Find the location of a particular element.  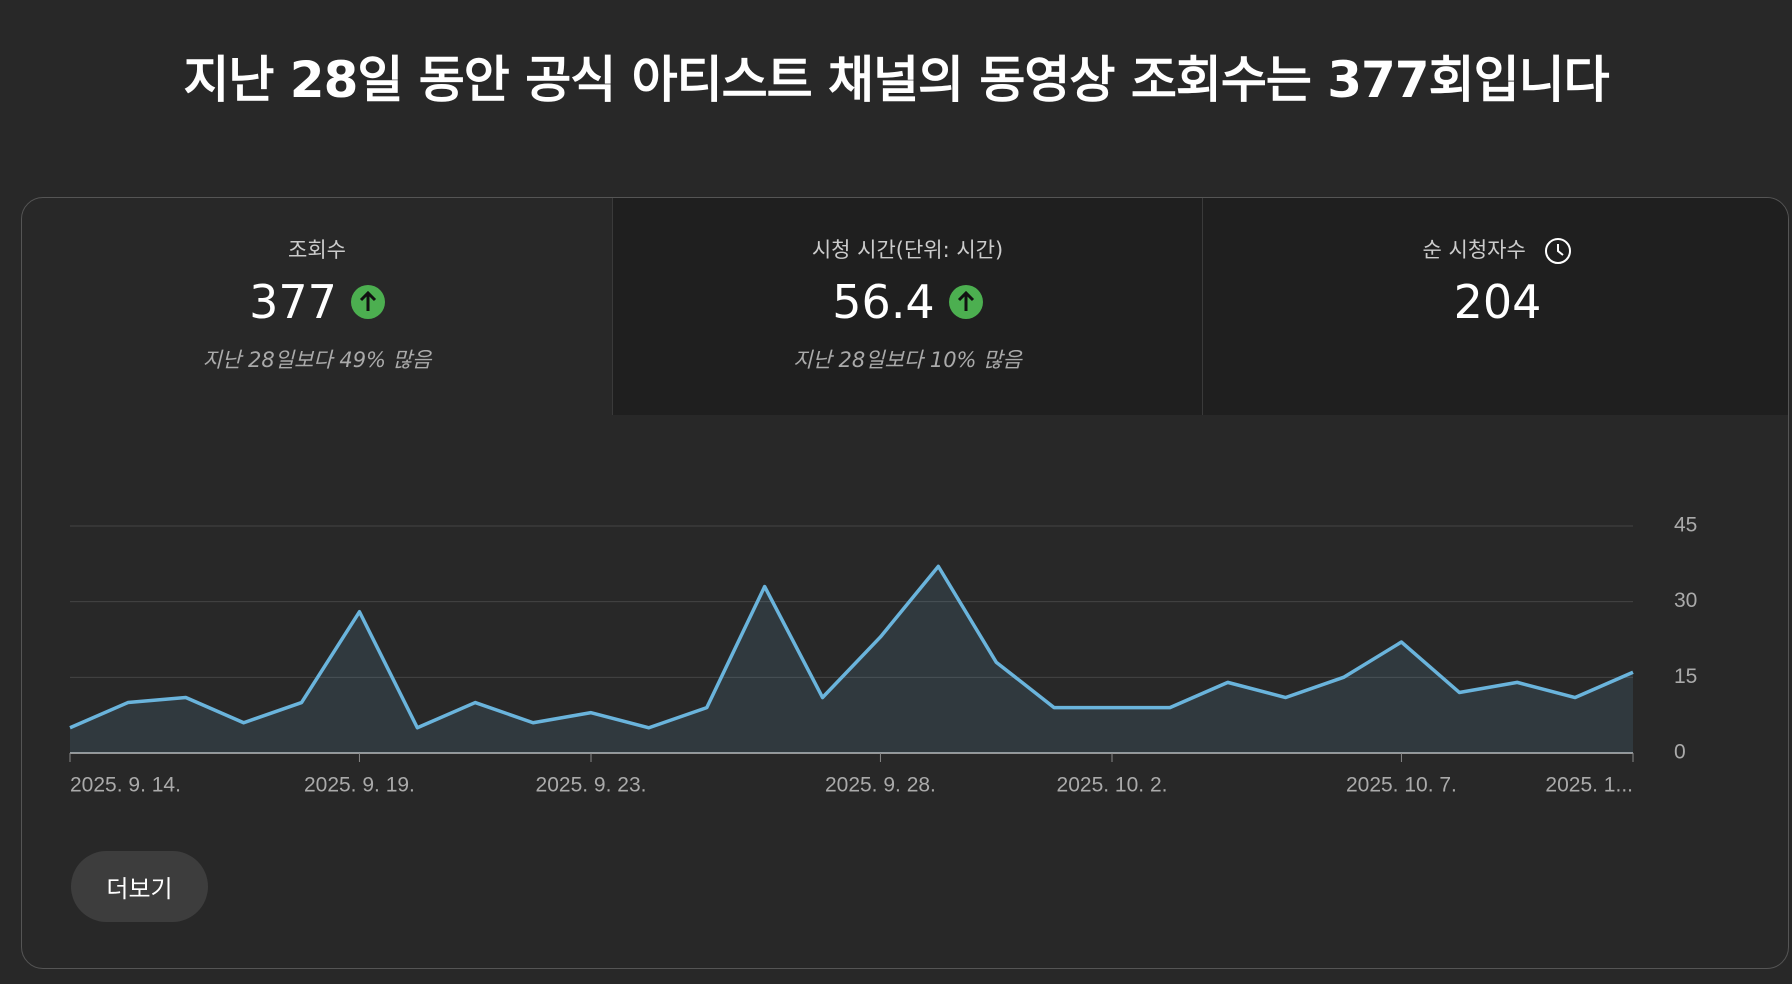

x-tick-label: 2025. 9. 23. is located at coordinates (591, 785).